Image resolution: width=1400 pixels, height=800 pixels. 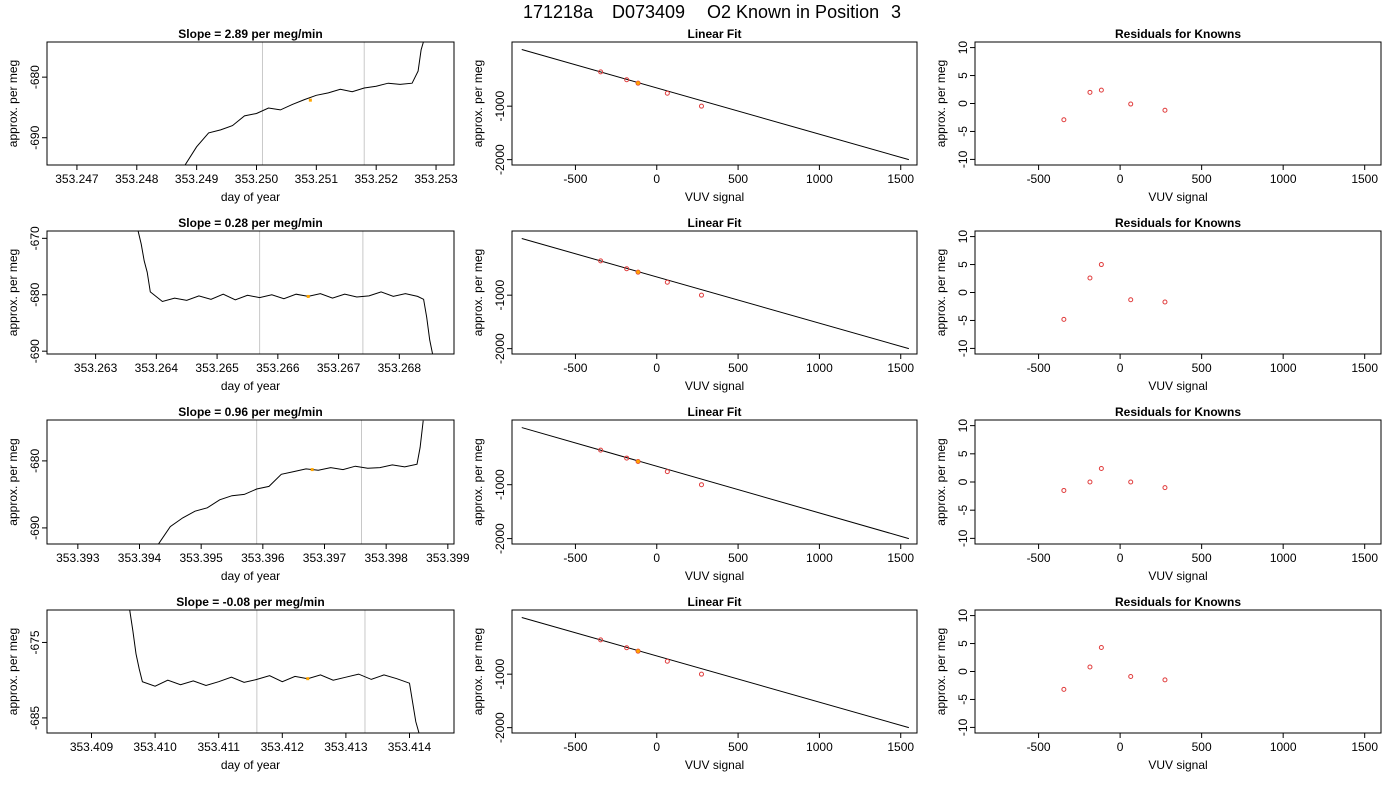 I want to click on x-tick-label: 353.253, so click(x=436, y=179).